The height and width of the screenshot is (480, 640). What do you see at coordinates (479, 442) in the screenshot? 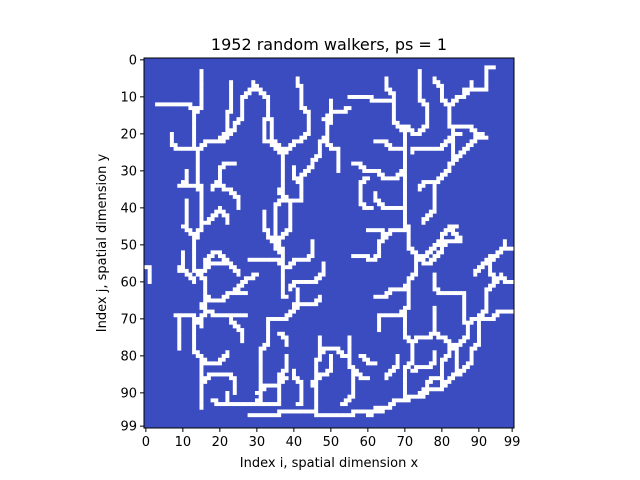
I see `x-tick-label: 90` at bounding box center [479, 442].